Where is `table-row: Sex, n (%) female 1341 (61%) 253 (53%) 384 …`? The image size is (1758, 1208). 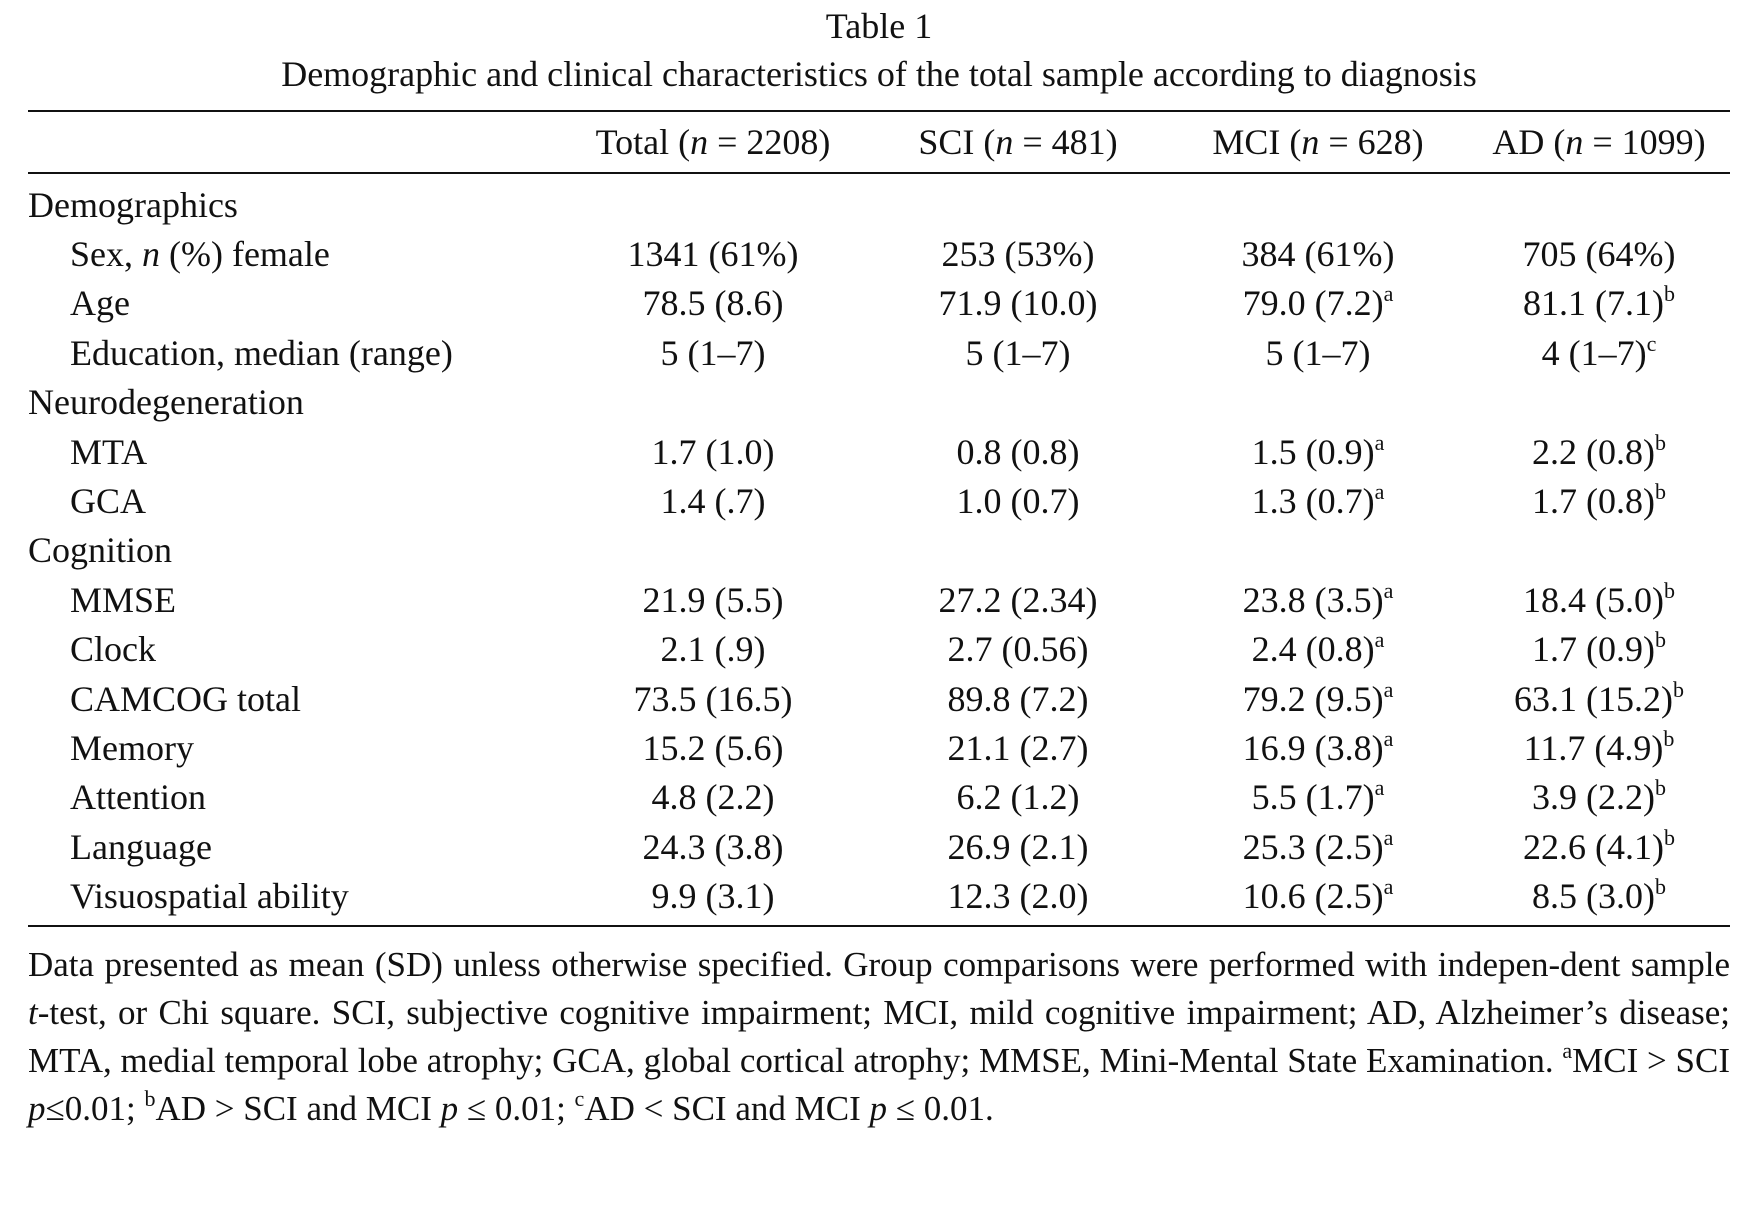 table-row: Sex, n (%) female 1341 (61%) 253 (53%) 384 … is located at coordinates (879, 253).